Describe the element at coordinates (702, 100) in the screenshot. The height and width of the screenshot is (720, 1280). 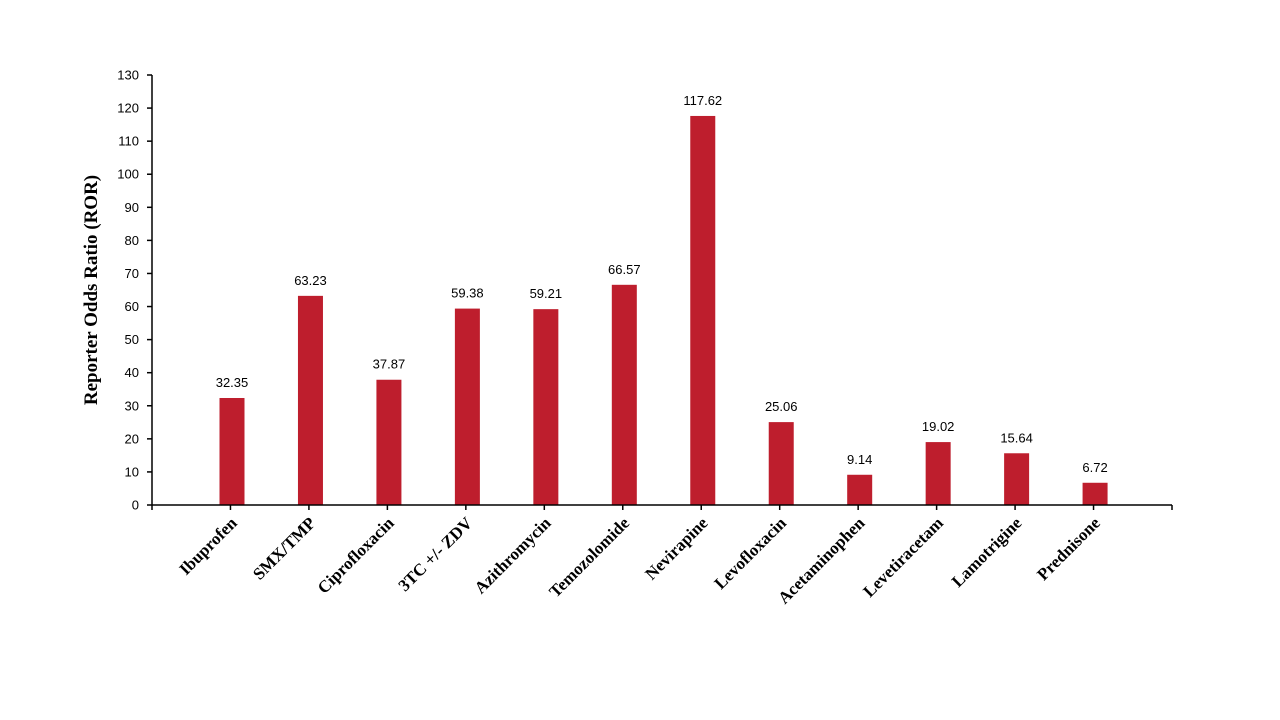
I see `data-label: 117.62` at that location.